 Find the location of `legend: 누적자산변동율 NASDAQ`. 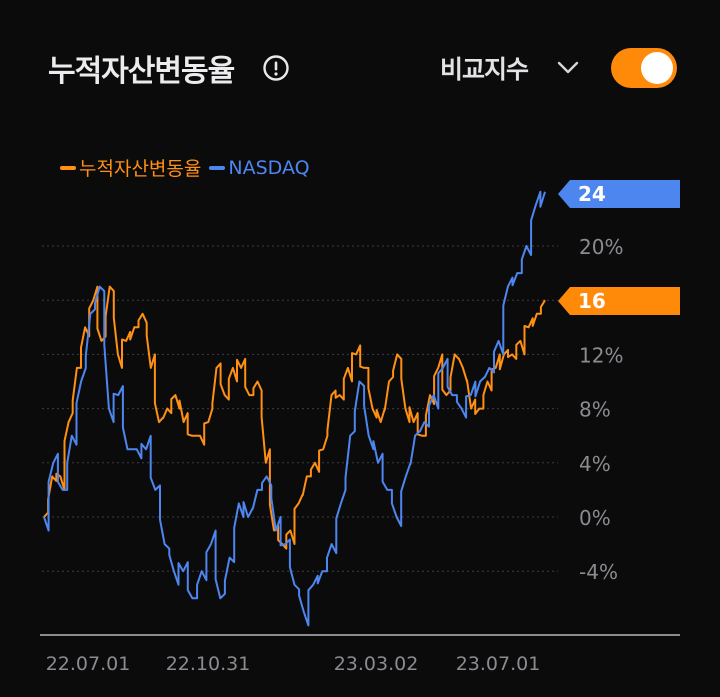

legend: 누적자산변동율 NASDAQ is located at coordinates (189, 167).